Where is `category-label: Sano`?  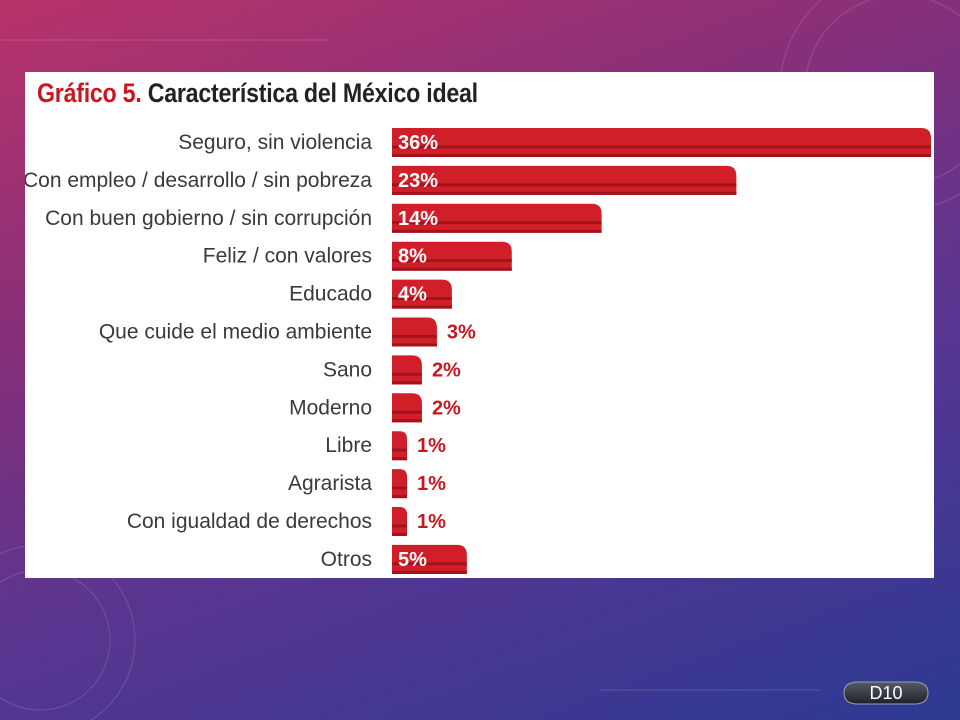
category-label: Sano is located at coordinates (347, 369).